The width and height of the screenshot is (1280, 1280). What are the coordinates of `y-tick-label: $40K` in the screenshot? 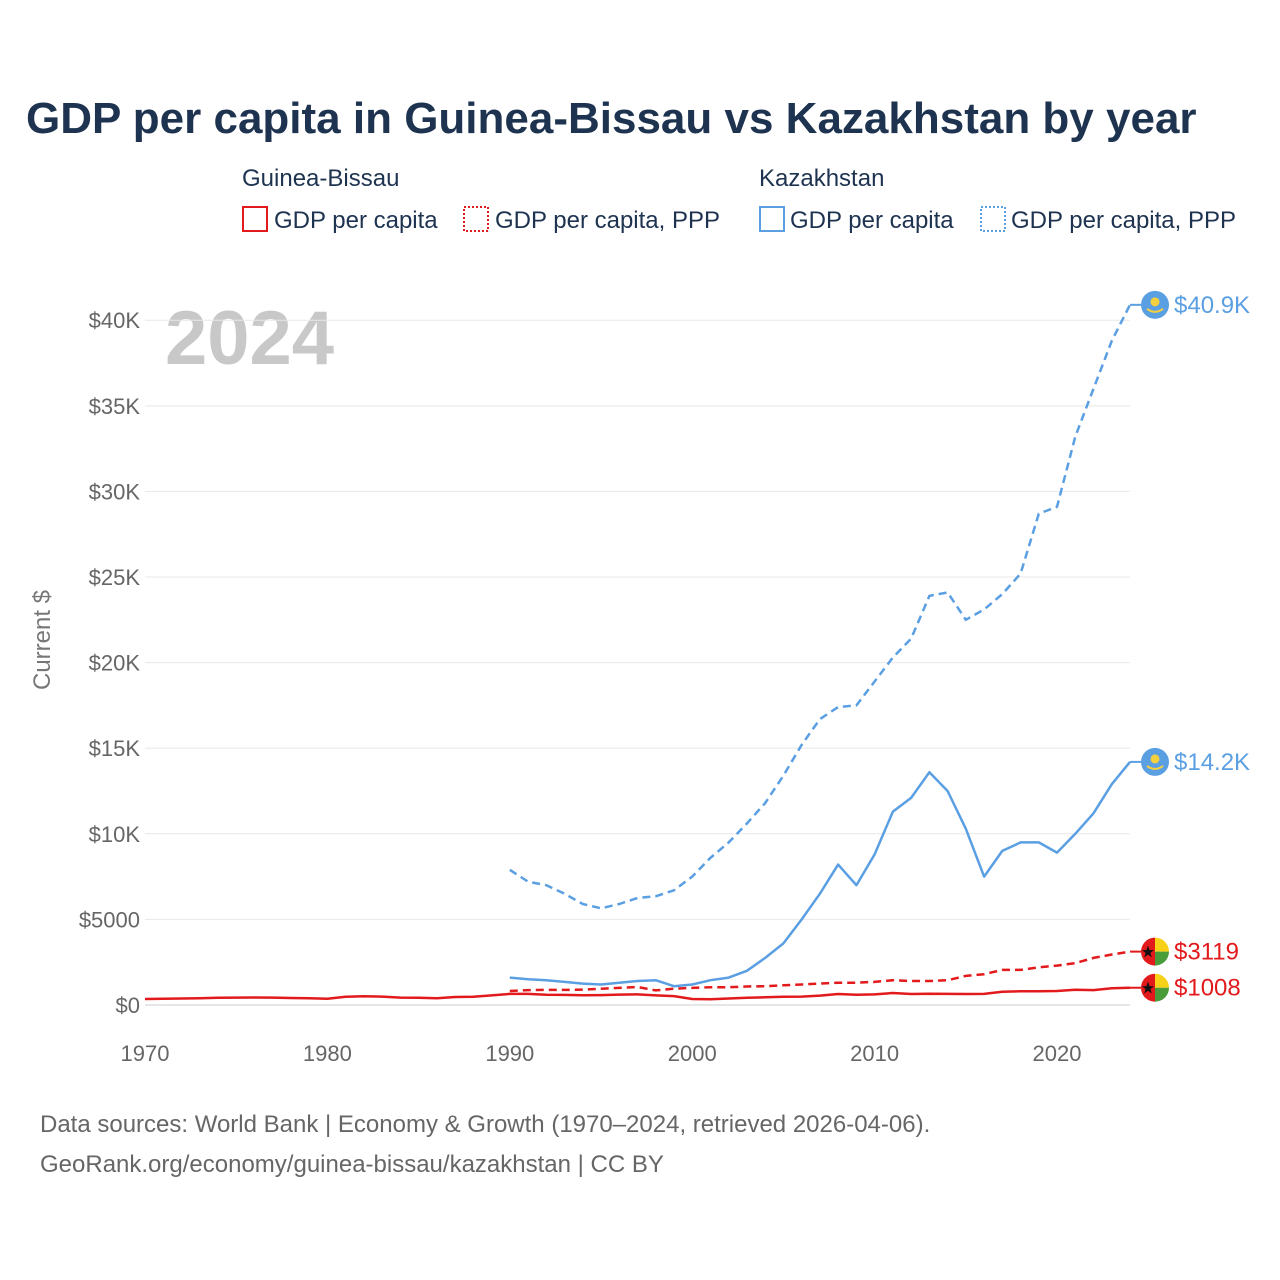 It's located at (115, 320).